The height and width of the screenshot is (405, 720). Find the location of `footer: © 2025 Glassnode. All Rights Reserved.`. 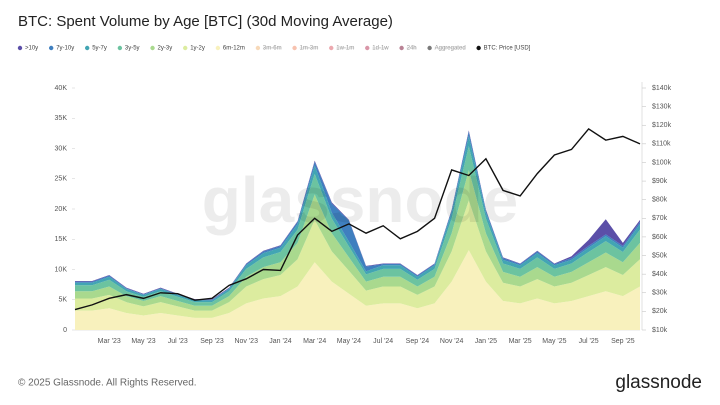

footer: © 2025 Glassnode. All Rights Reserved. is located at coordinates (107, 383).